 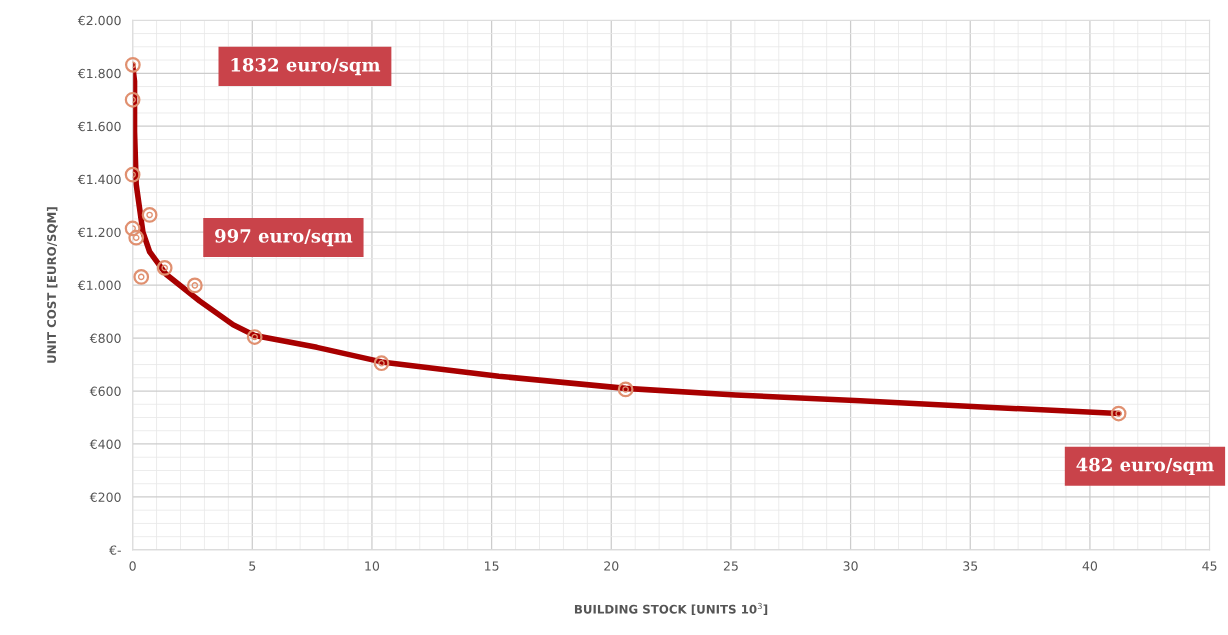 What do you see at coordinates (1145, 466) in the screenshot?
I see `annotation: 482 euro/sqm` at bounding box center [1145, 466].